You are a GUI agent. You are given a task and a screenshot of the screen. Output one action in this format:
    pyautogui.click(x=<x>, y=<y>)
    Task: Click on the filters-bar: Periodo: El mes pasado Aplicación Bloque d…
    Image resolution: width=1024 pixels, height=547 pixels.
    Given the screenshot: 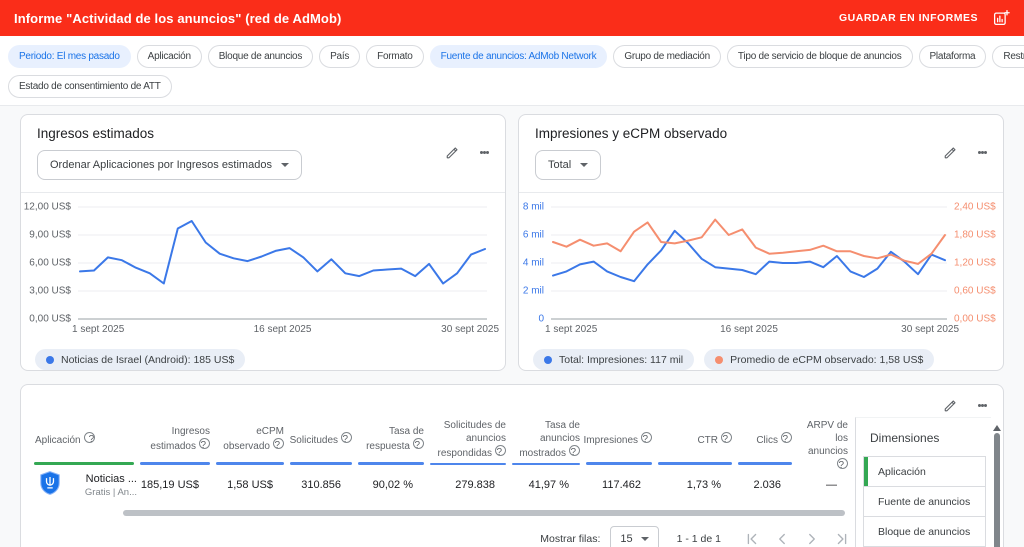 What is the action you would take?
    pyautogui.click(x=512, y=71)
    